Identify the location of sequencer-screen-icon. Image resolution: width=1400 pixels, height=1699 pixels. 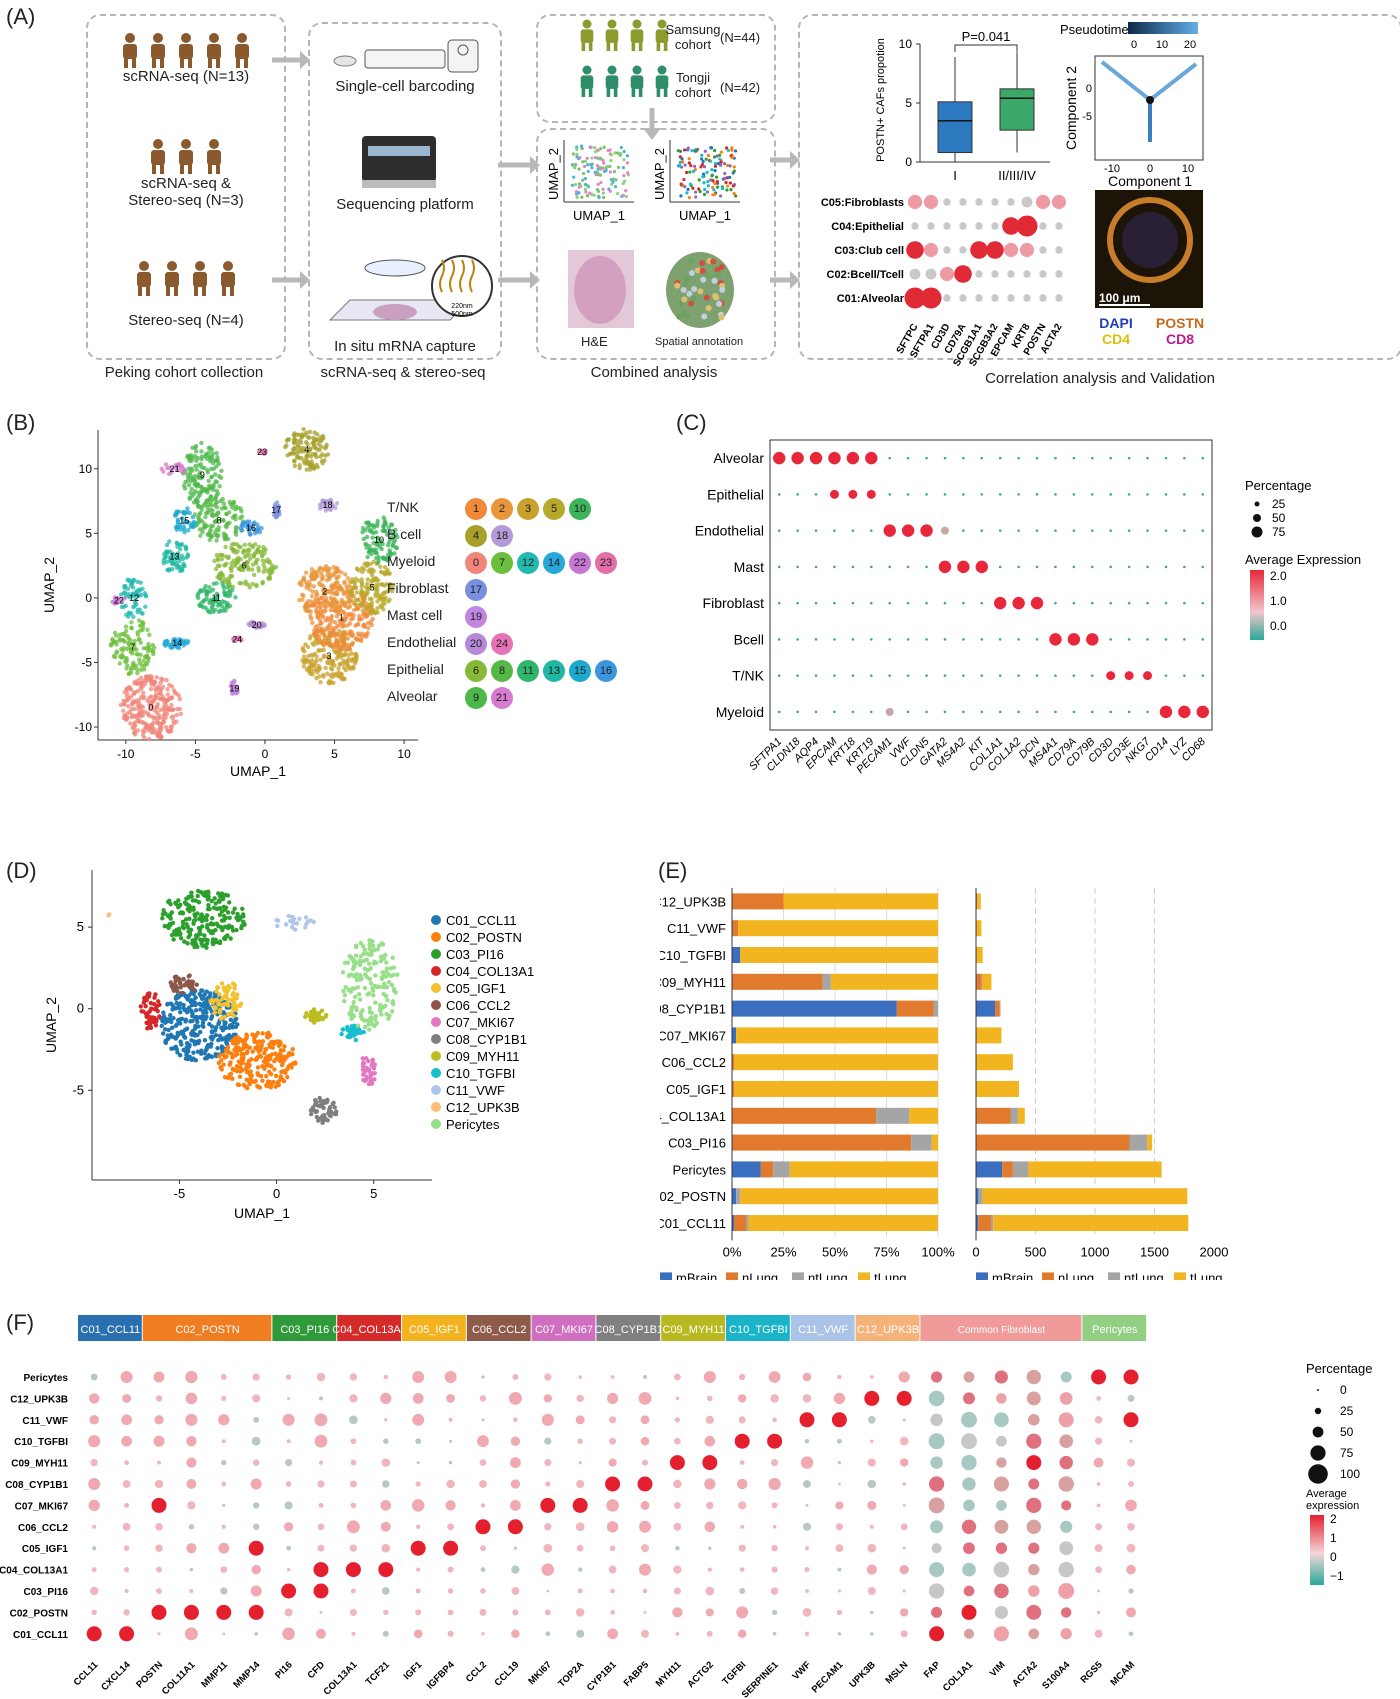
(399, 151).